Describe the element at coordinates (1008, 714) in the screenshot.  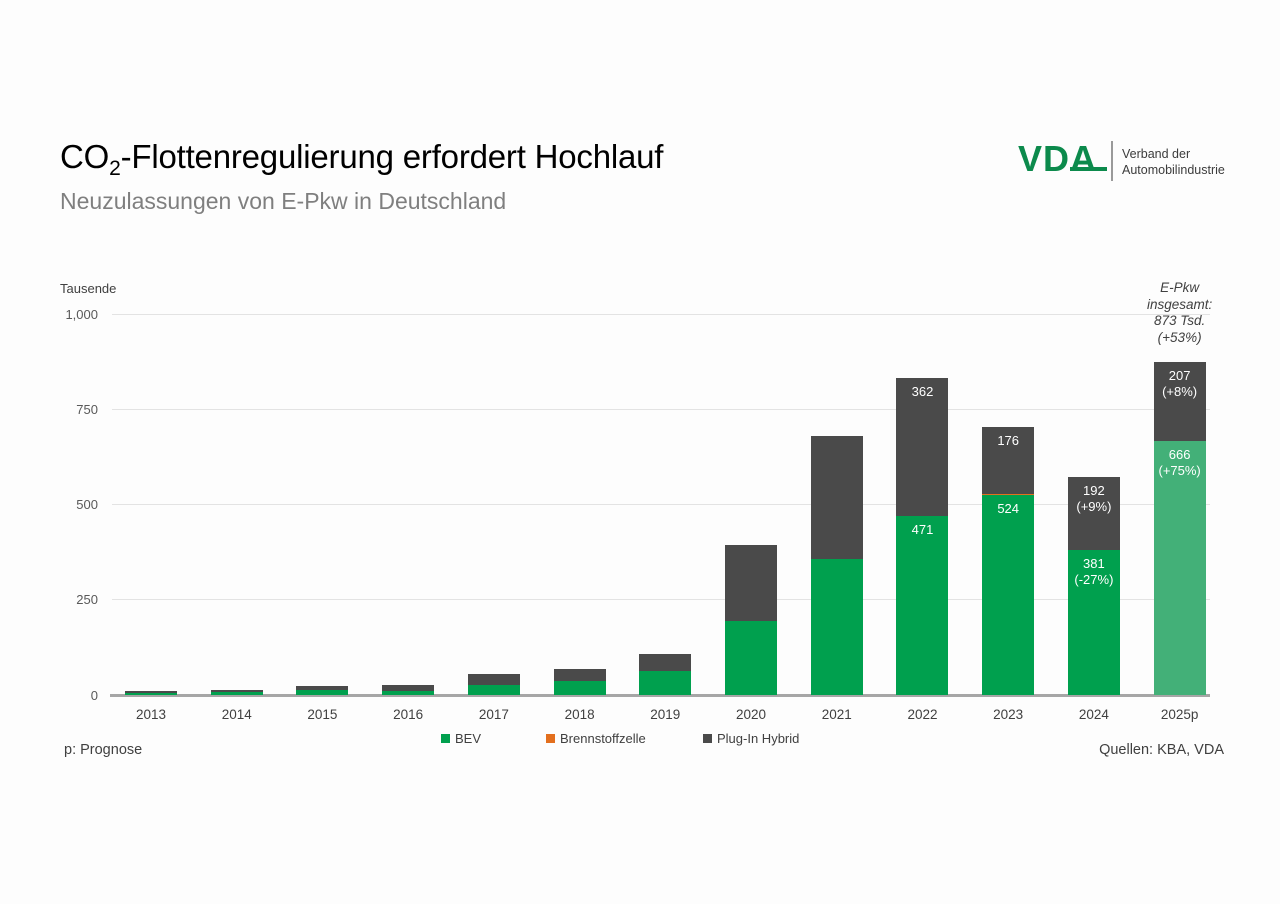
I see `x-tick-label: 2023` at that location.